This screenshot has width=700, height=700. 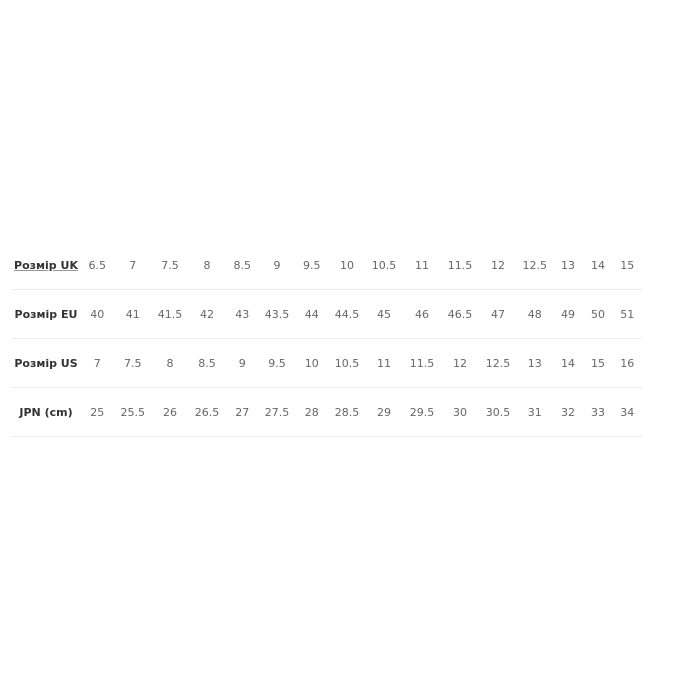 What do you see at coordinates (498, 412) in the screenshot?
I see `size-cell: 30.5` at bounding box center [498, 412].